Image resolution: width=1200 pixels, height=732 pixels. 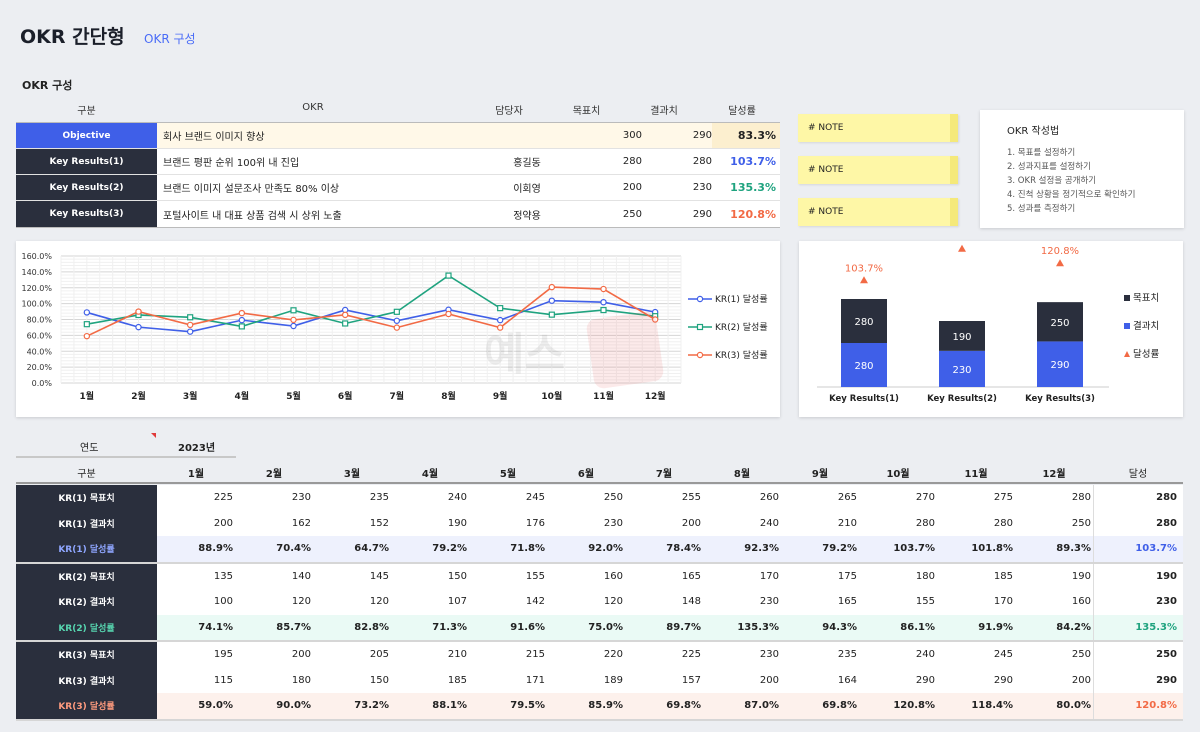 What do you see at coordinates (231, 163) in the screenshot?
I see `okr-row-text: 브랜드 평판 순위 100위 내 진입` at bounding box center [231, 163].